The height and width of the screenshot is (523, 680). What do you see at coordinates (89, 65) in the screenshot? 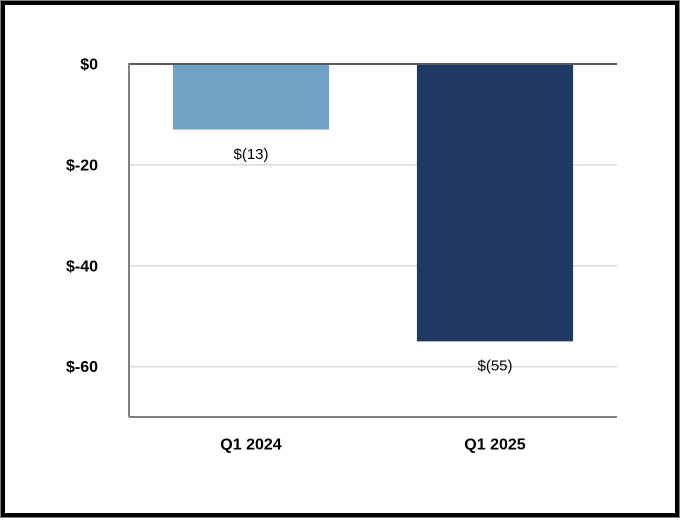
I see `y-tick-label-0: $0` at bounding box center [89, 65].